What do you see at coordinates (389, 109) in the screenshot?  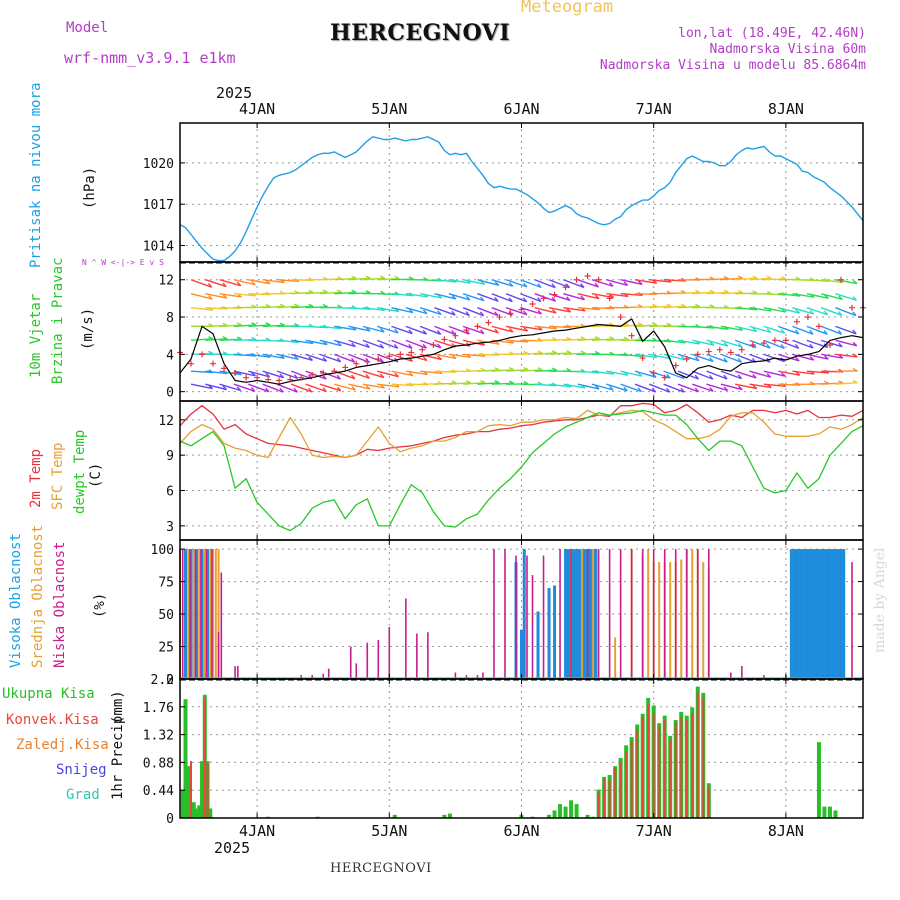 I see `x-date-label-top: 5JAN` at bounding box center [389, 109].